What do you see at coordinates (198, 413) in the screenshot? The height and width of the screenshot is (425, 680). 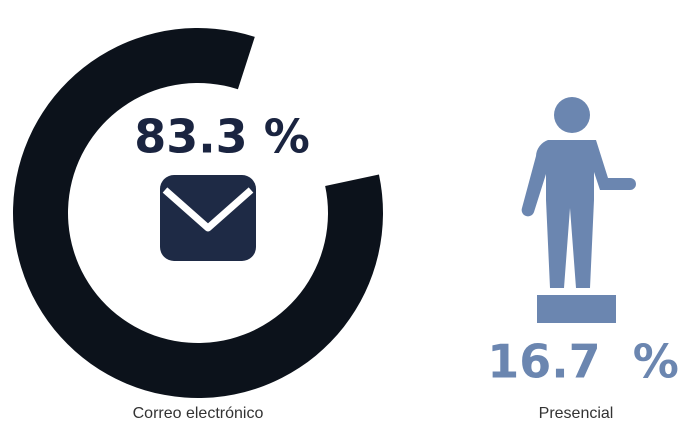 I see `category-label: Correo electrónico` at bounding box center [198, 413].